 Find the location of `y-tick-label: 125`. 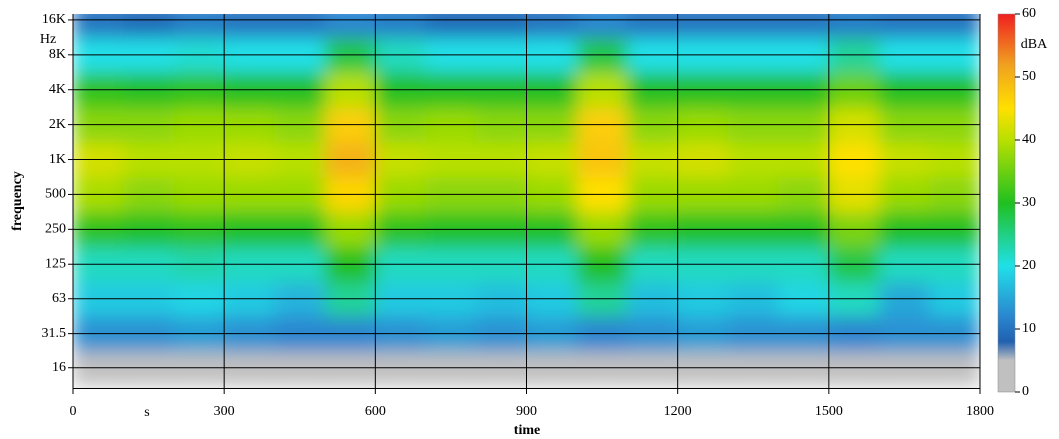

y-tick-label: 125 is located at coordinates (55, 263).